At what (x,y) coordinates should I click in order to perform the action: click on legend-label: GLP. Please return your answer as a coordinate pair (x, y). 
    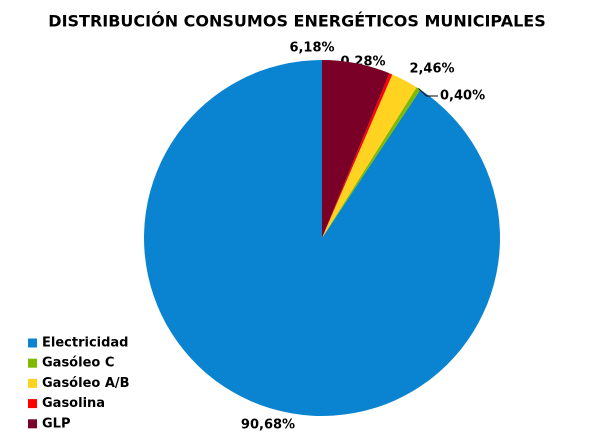
    Looking at the image, I should click on (56, 423).